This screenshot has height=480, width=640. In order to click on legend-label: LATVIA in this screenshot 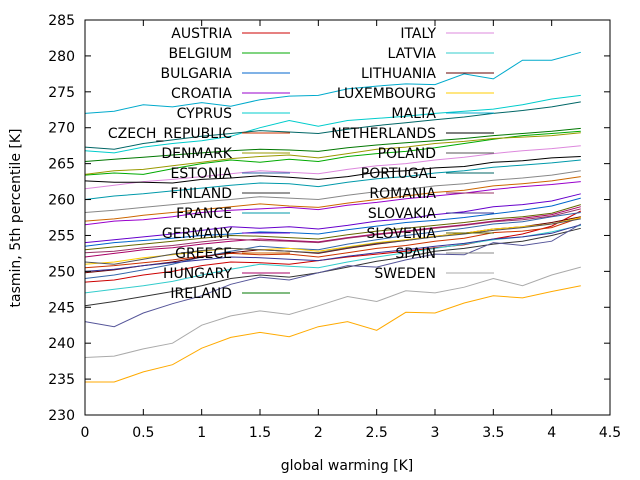, I will do `click(412, 54)`.